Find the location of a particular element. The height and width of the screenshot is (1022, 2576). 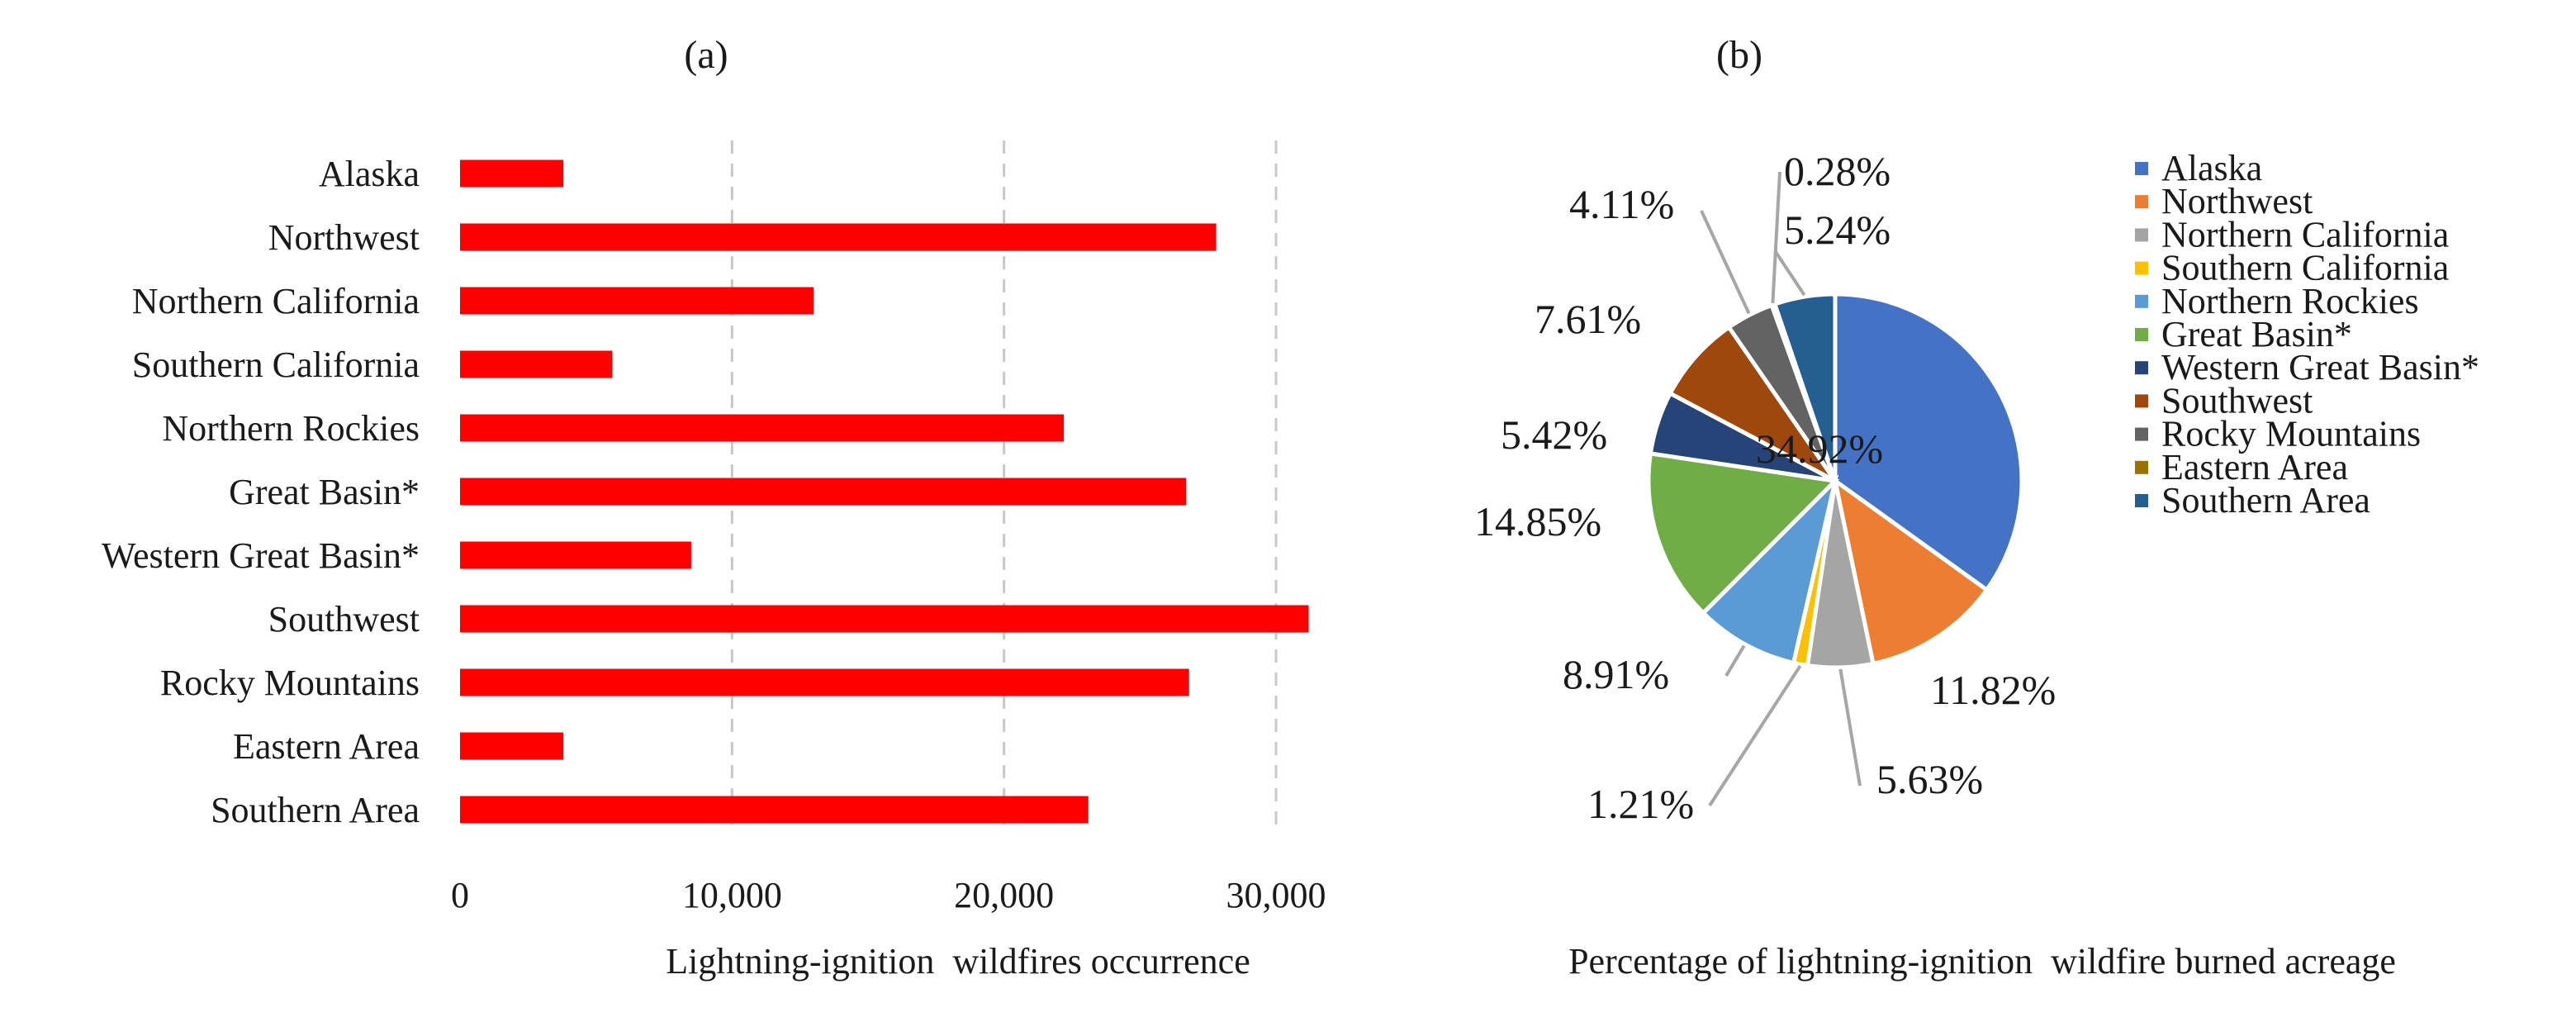

x-tick-label: 30,000 is located at coordinates (1276, 895).